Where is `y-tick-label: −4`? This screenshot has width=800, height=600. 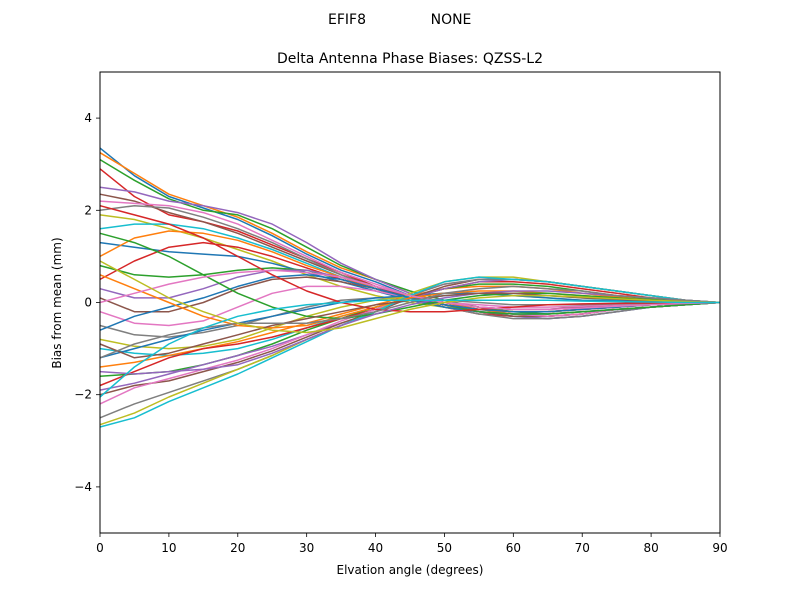 y-tick-label: −4 is located at coordinates (83, 487).